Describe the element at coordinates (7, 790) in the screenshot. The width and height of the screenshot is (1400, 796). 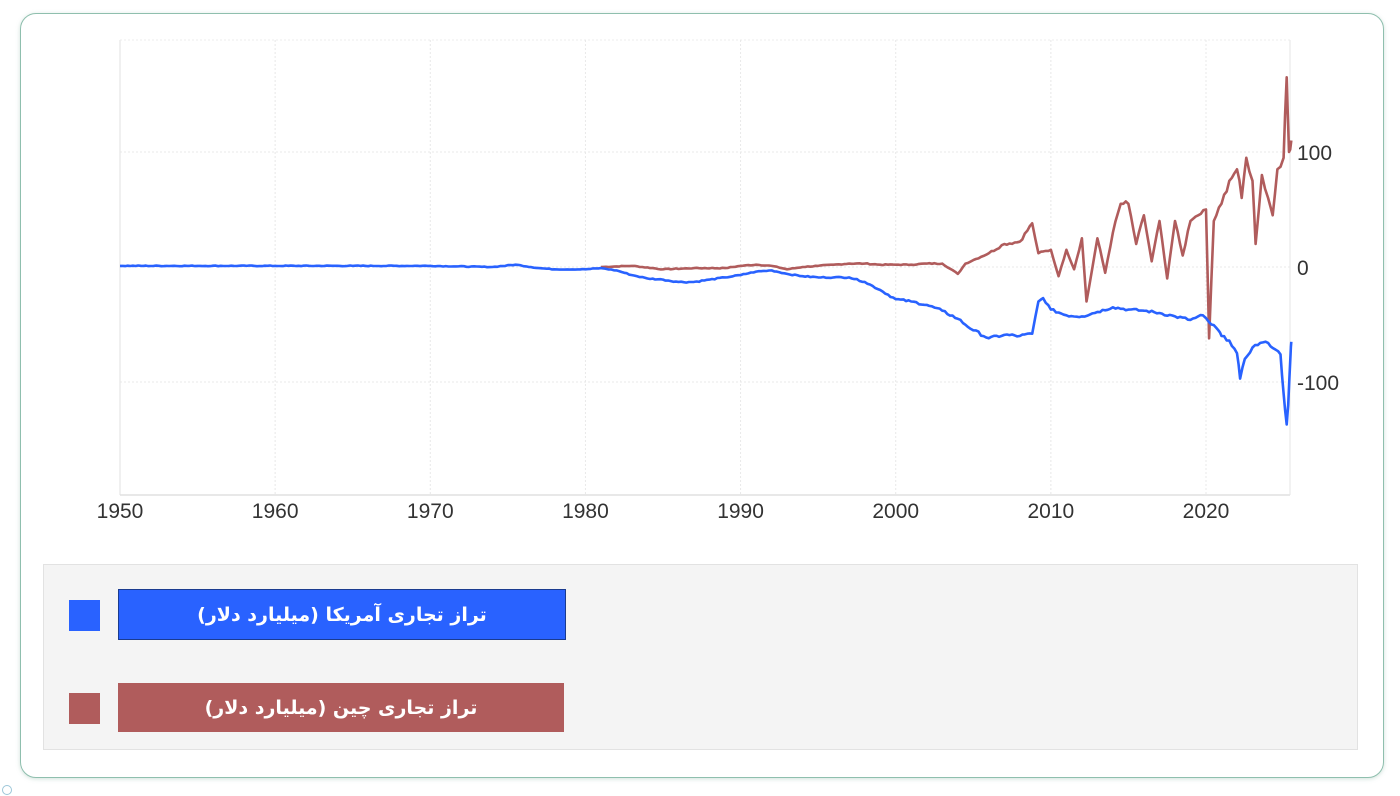
I see `corner-mark-icon` at that location.